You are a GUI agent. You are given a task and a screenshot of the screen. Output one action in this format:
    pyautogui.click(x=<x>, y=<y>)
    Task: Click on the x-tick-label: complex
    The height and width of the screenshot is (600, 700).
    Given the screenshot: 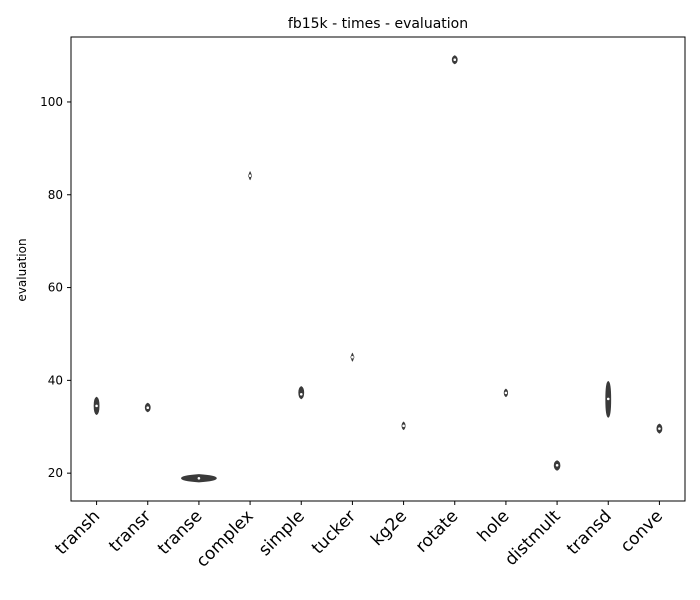 What is the action you would take?
    pyautogui.click(x=225, y=538)
    